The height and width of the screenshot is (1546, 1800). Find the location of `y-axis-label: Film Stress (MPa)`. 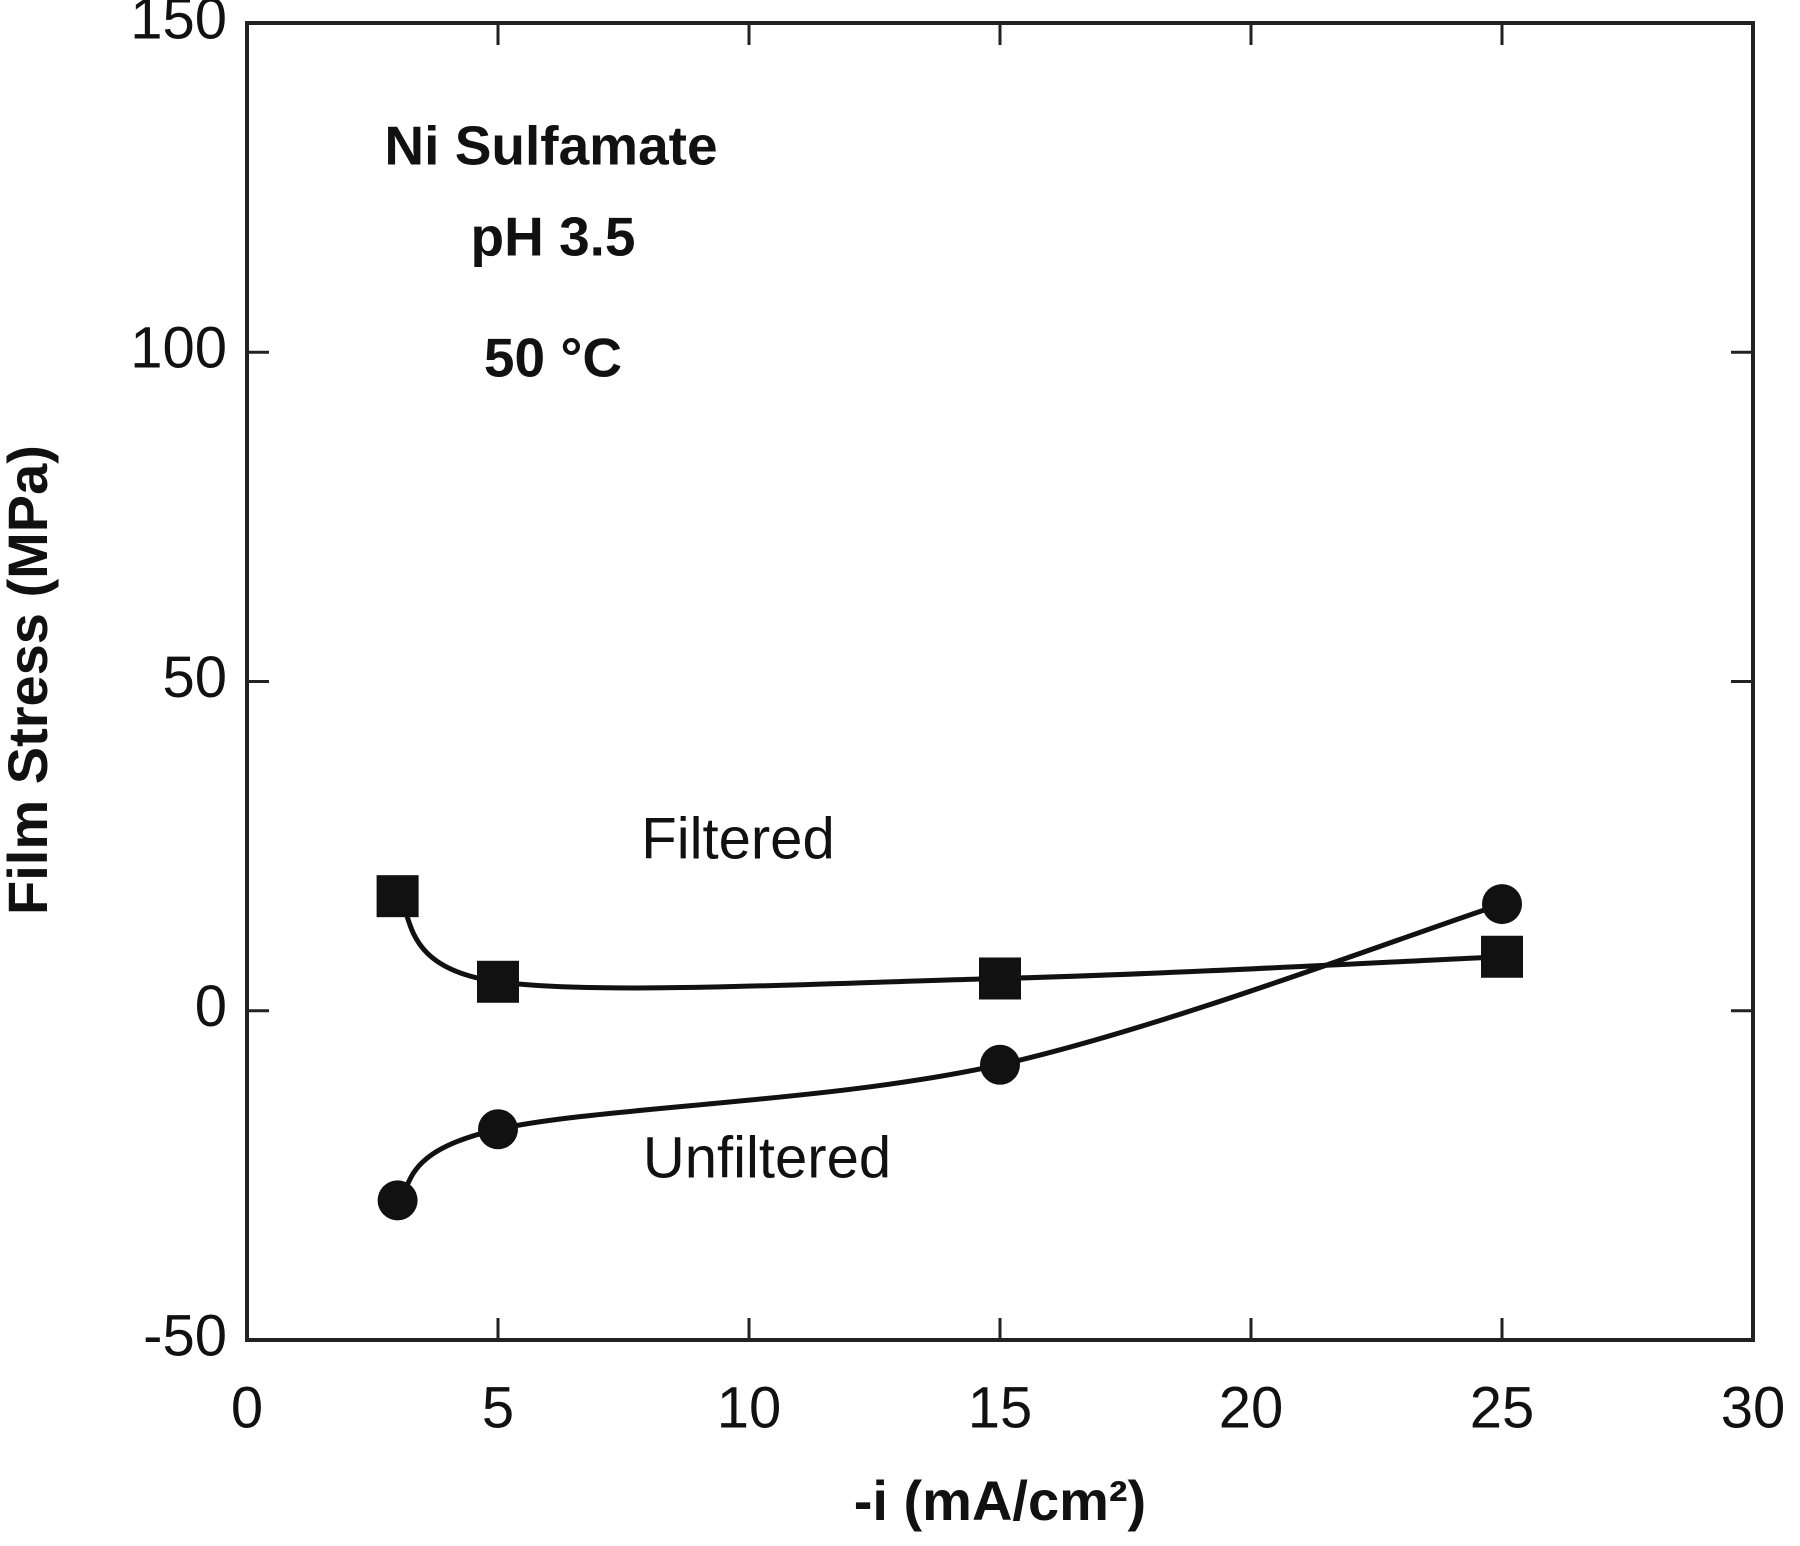

y-axis-label: Film Stress (MPa) is located at coordinates (29, 680).